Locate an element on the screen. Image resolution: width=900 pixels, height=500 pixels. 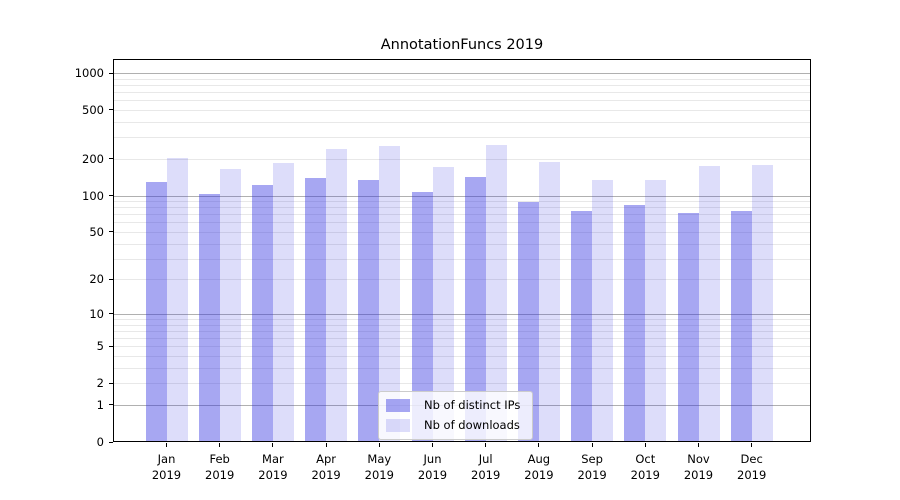
x-tick-label: Mar 2019 is located at coordinates (273, 467).